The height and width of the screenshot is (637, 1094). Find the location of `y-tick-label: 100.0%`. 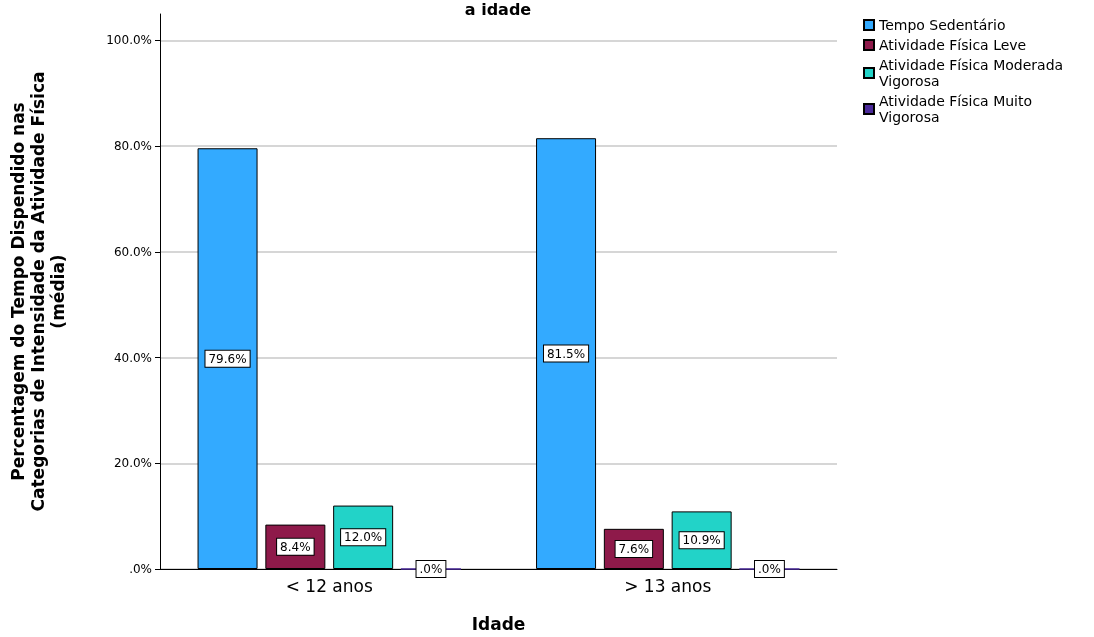

y-tick-label: 100.0% is located at coordinates (129, 40).